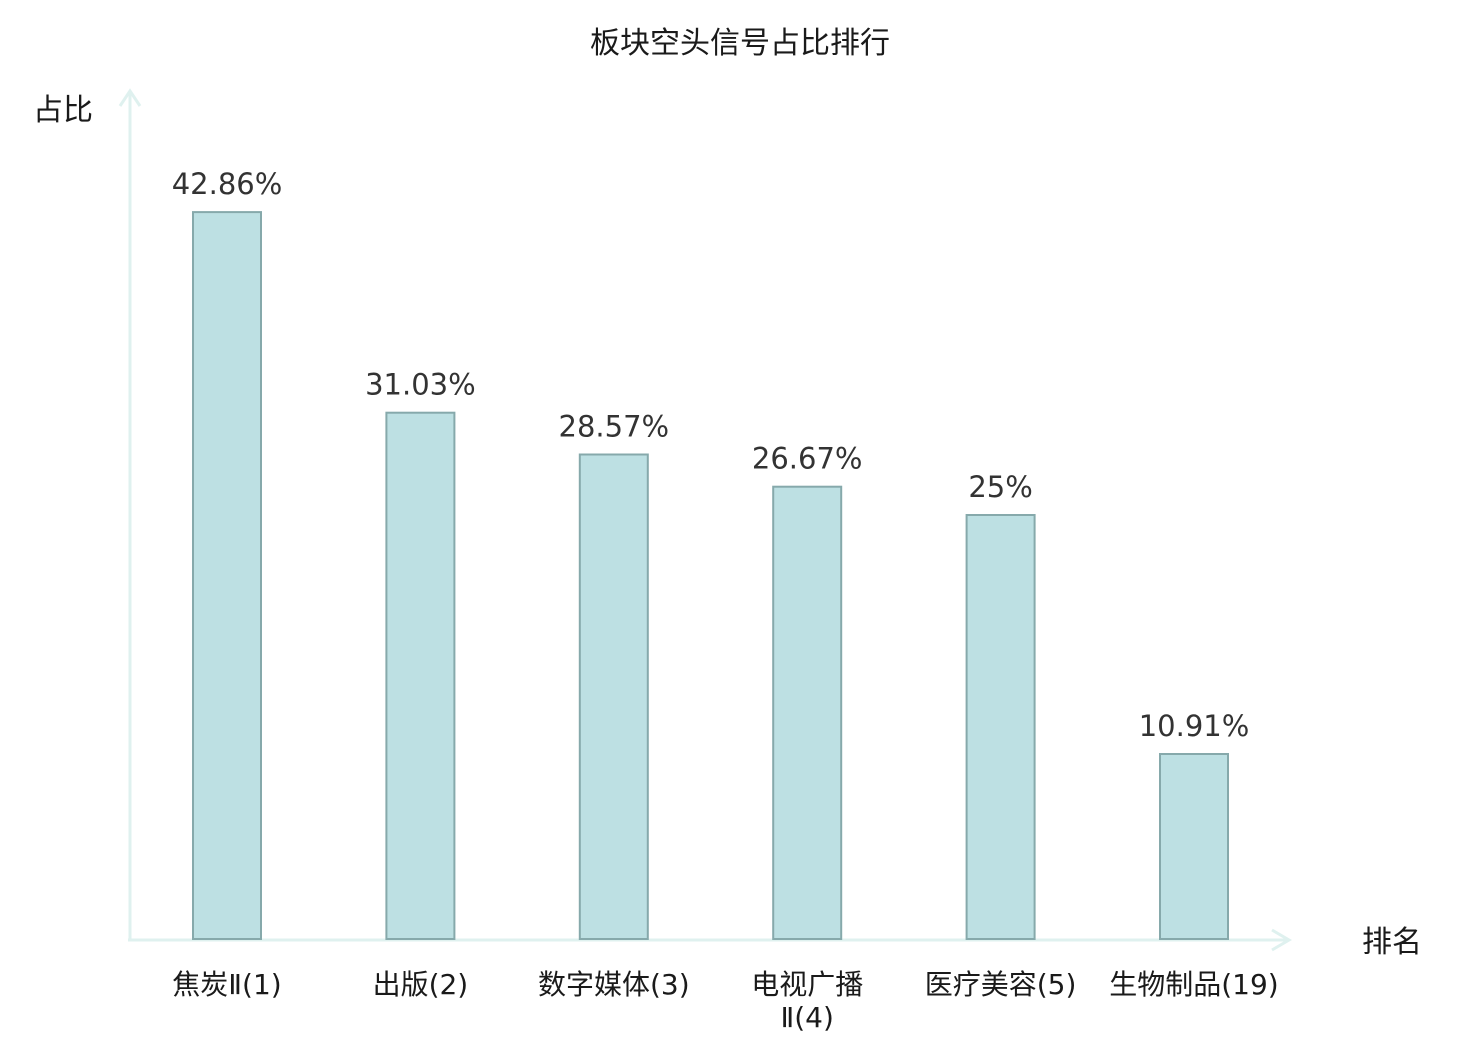  I want to click on value-label-5: 25%, so click(1000, 487).